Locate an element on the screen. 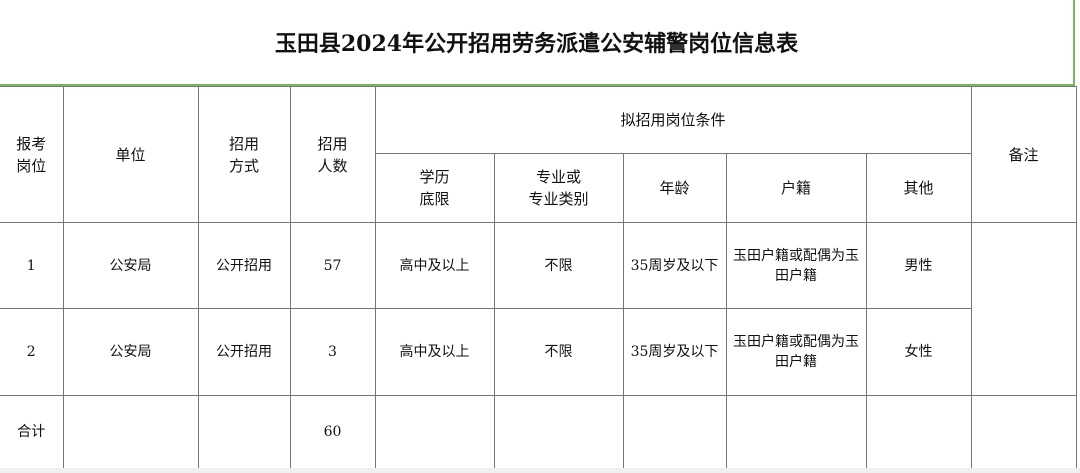 The width and height of the screenshot is (1080, 473). header-age: 年龄 is located at coordinates (674, 188).